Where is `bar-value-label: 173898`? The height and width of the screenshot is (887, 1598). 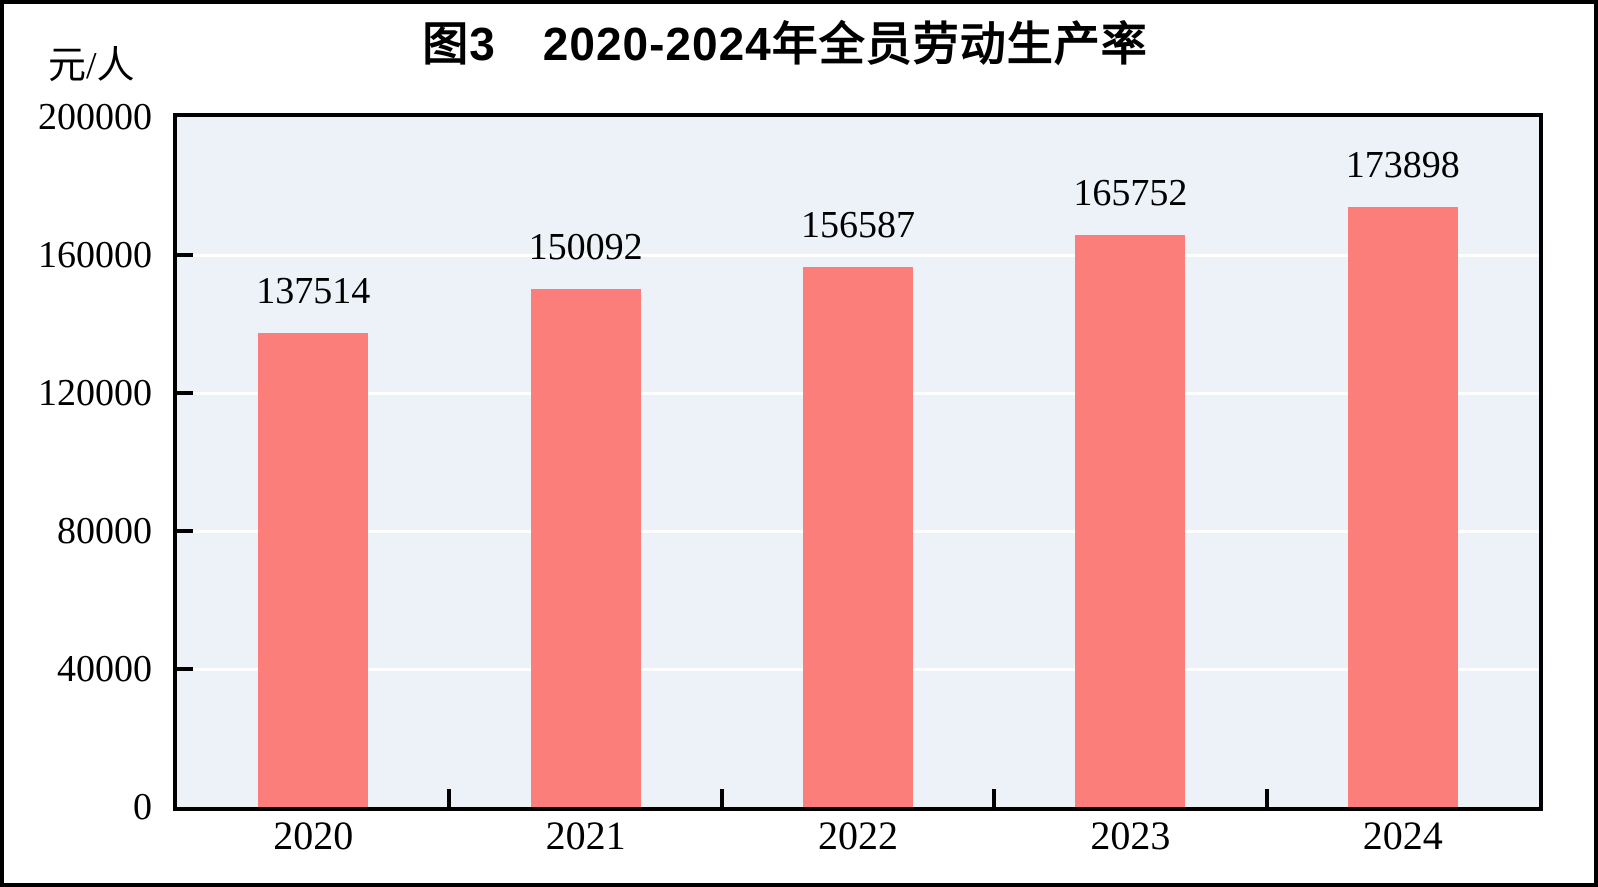 bar-value-label: 173898 is located at coordinates (1402, 165).